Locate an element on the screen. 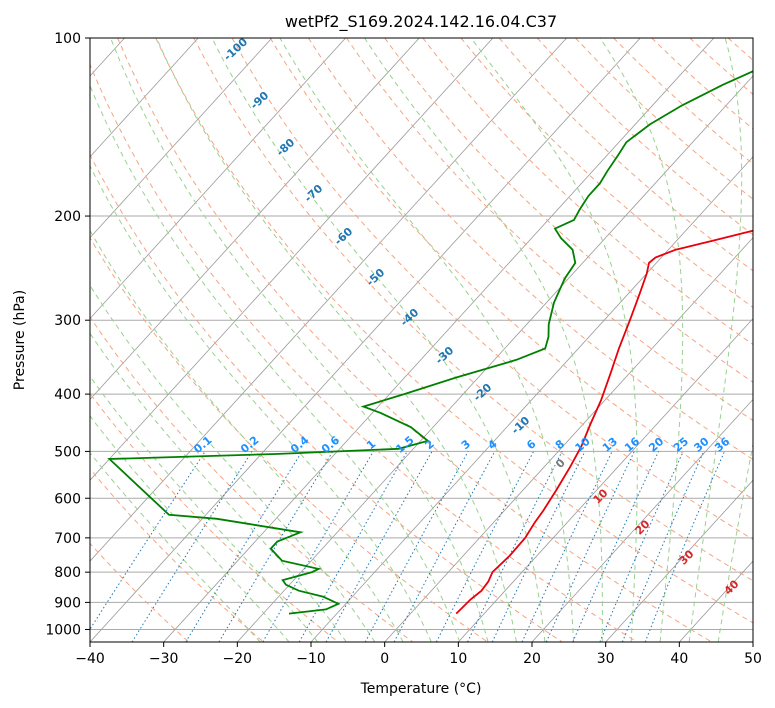 The image size is (775, 708). x-tick-label: 10 is located at coordinates (458, 659).